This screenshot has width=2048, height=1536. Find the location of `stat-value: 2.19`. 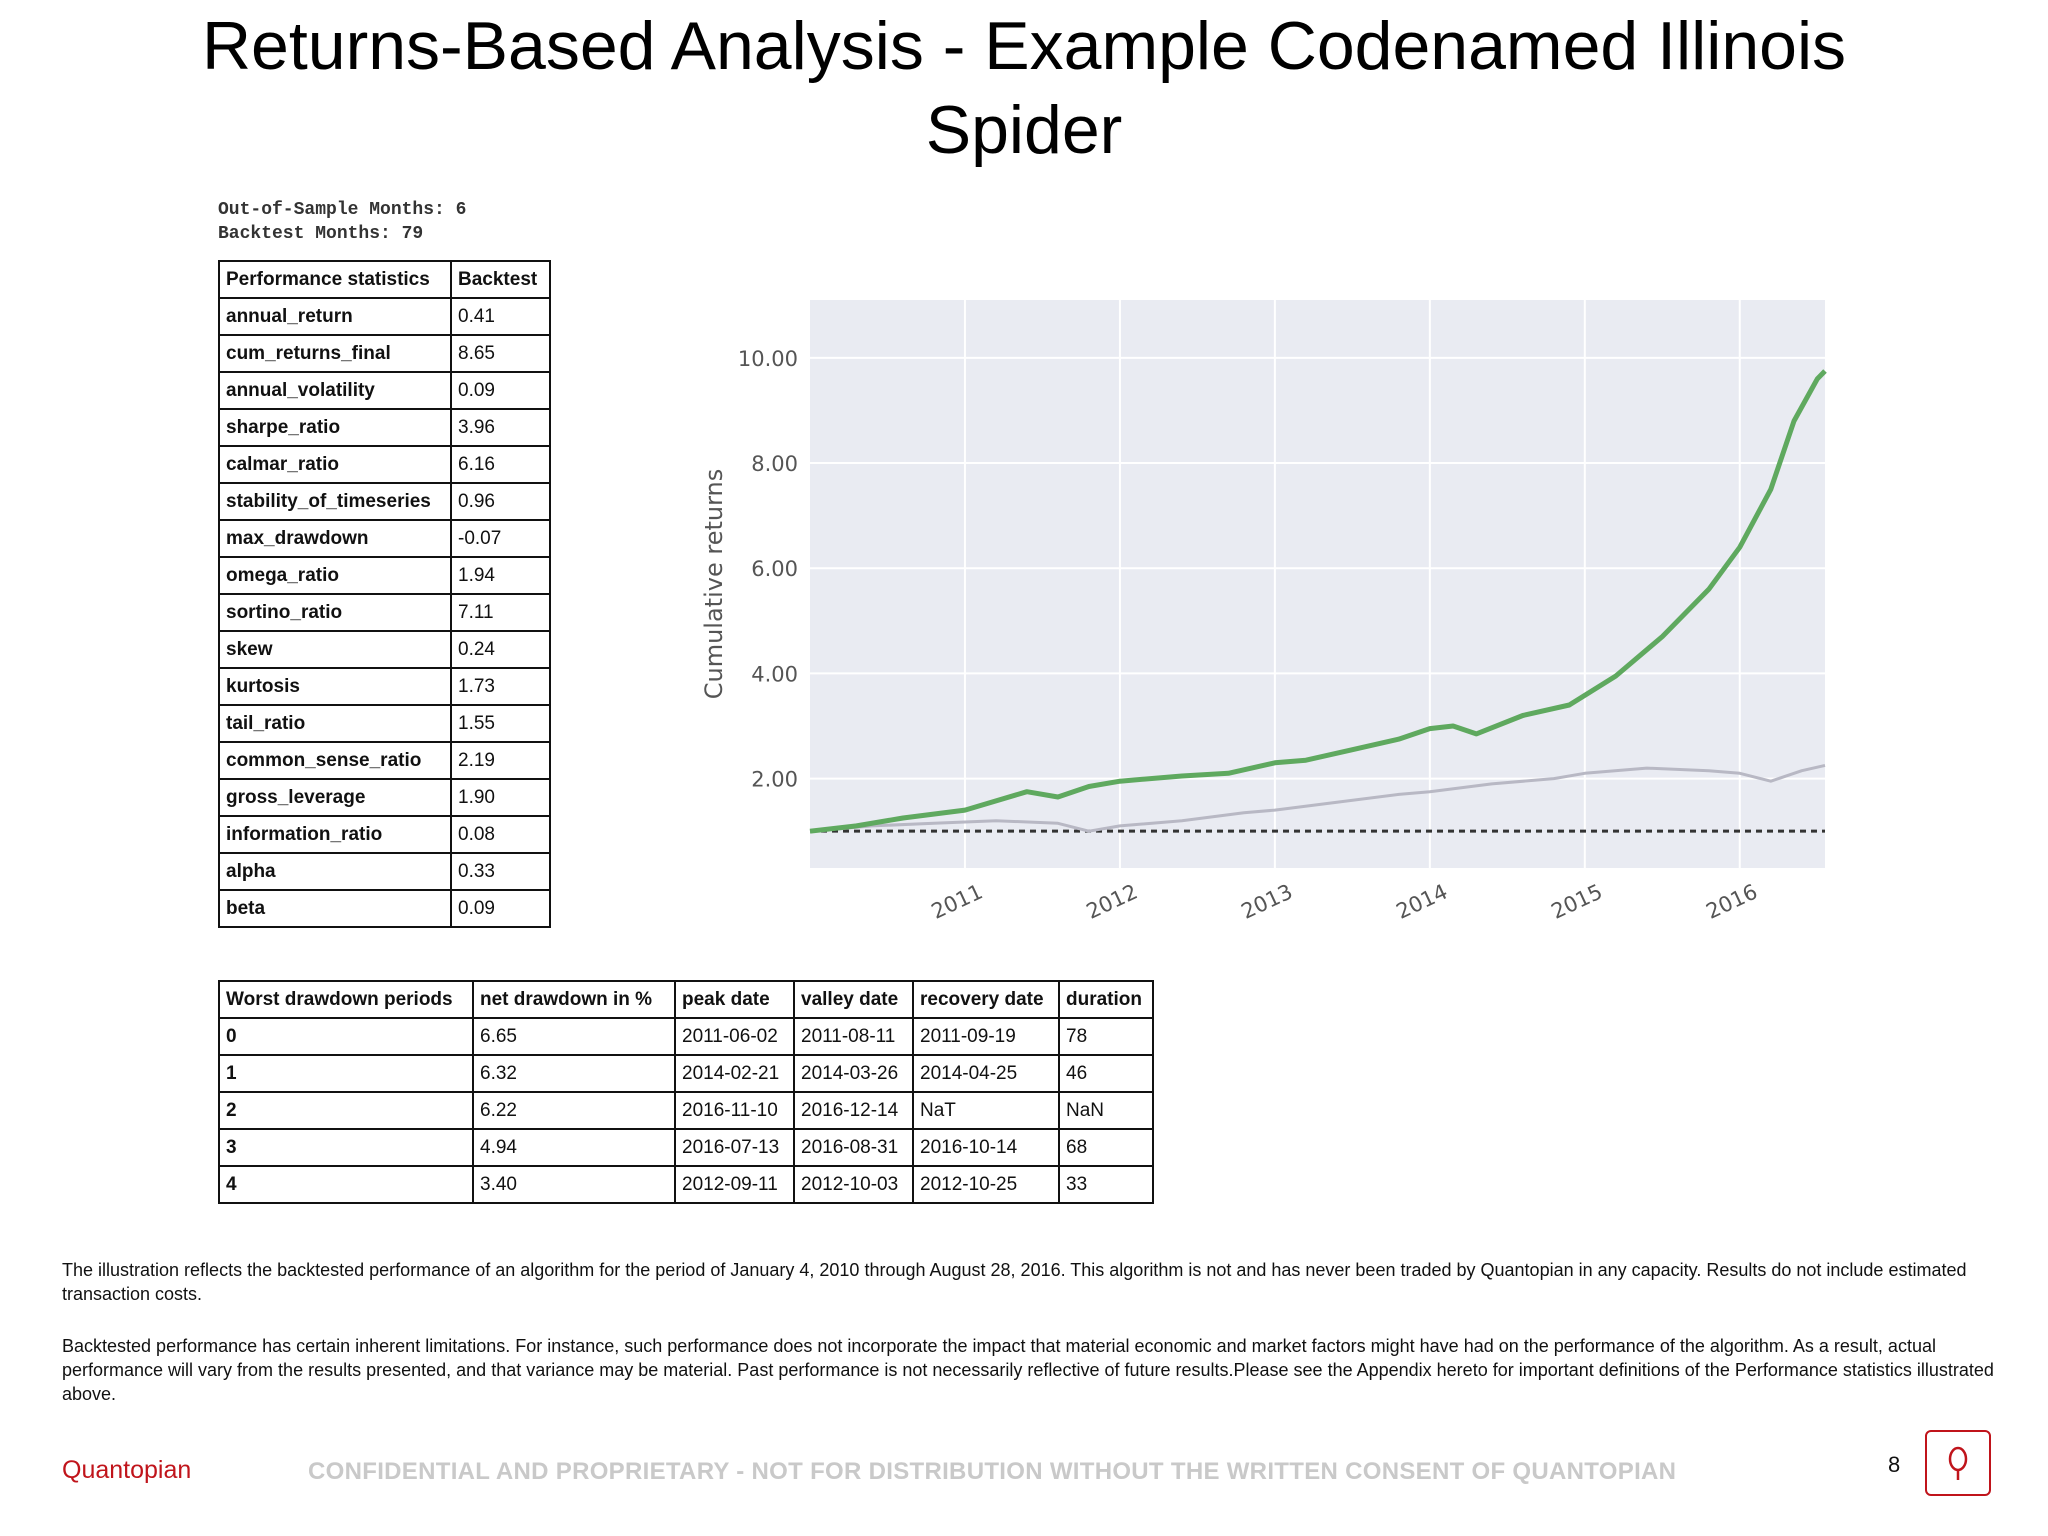

stat-value: 2.19 is located at coordinates (500, 760).